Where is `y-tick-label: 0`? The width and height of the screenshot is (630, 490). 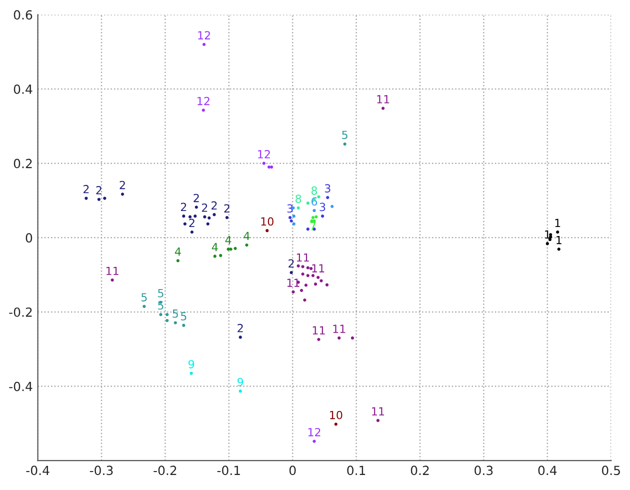
y-tick-label: 0 is located at coordinates (29, 238).